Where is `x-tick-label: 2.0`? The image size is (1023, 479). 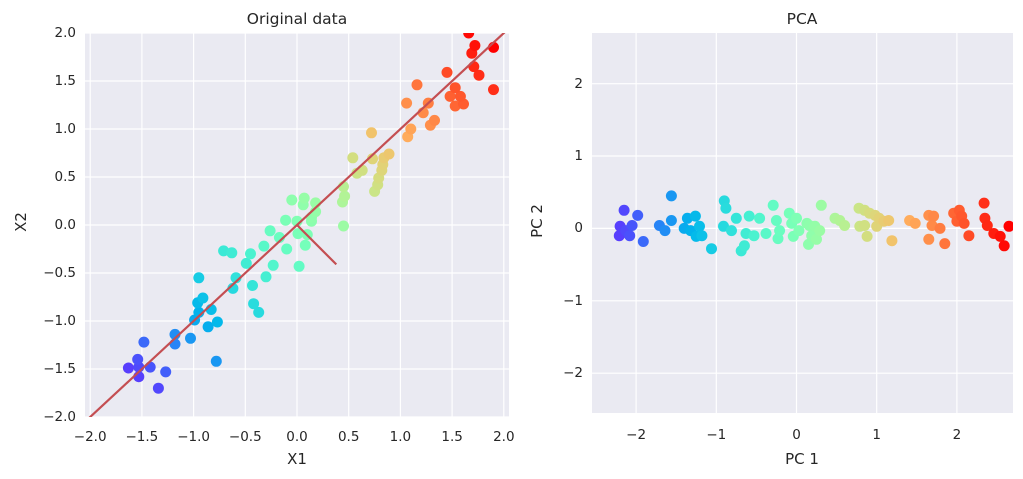
x-tick-label: 2.0 is located at coordinates (504, 437).